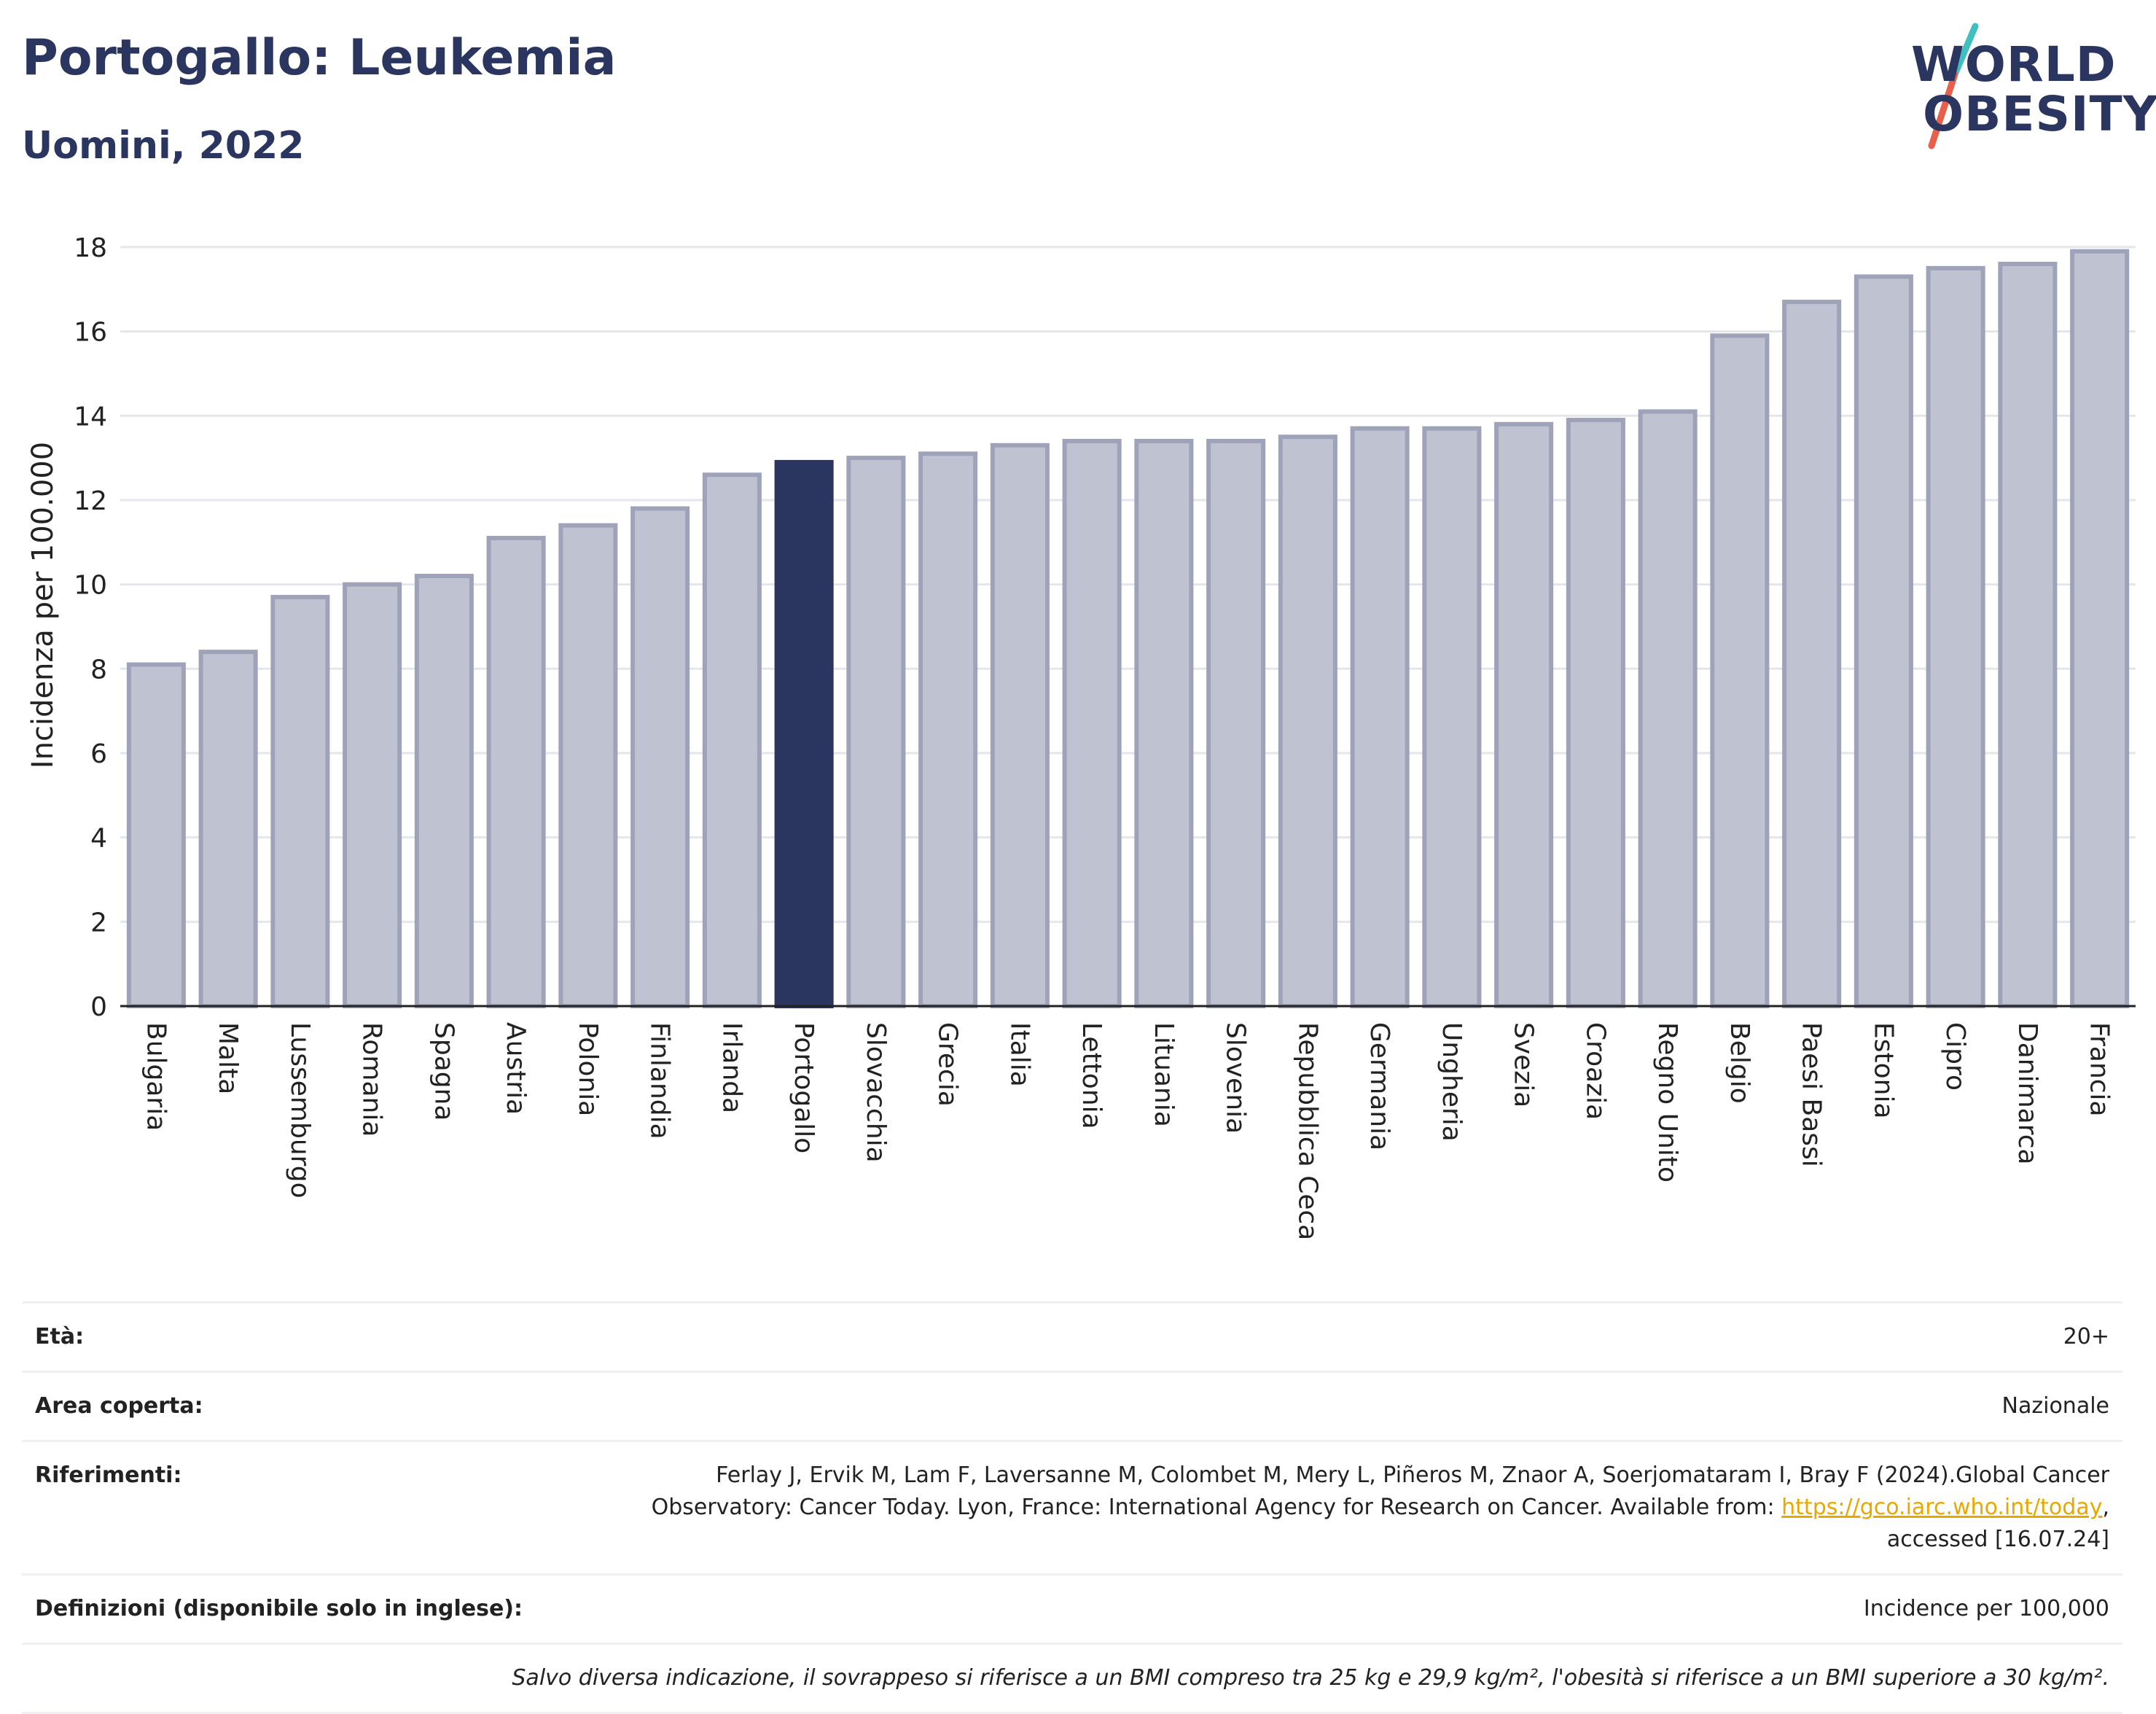 The height and width of the screenshot is (1714, 2156). Describe the element at coordinates (1667, 1103) in the screenshot. I see `x-tick-label: Regno Unito` at that location.